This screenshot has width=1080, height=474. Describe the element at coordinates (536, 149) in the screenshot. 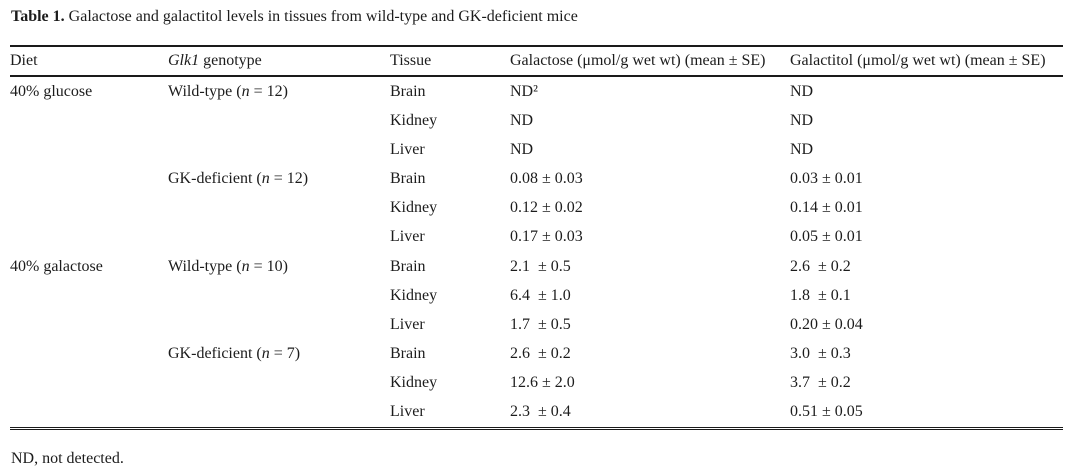

I see `table-row: Liver ND ND` at that location.